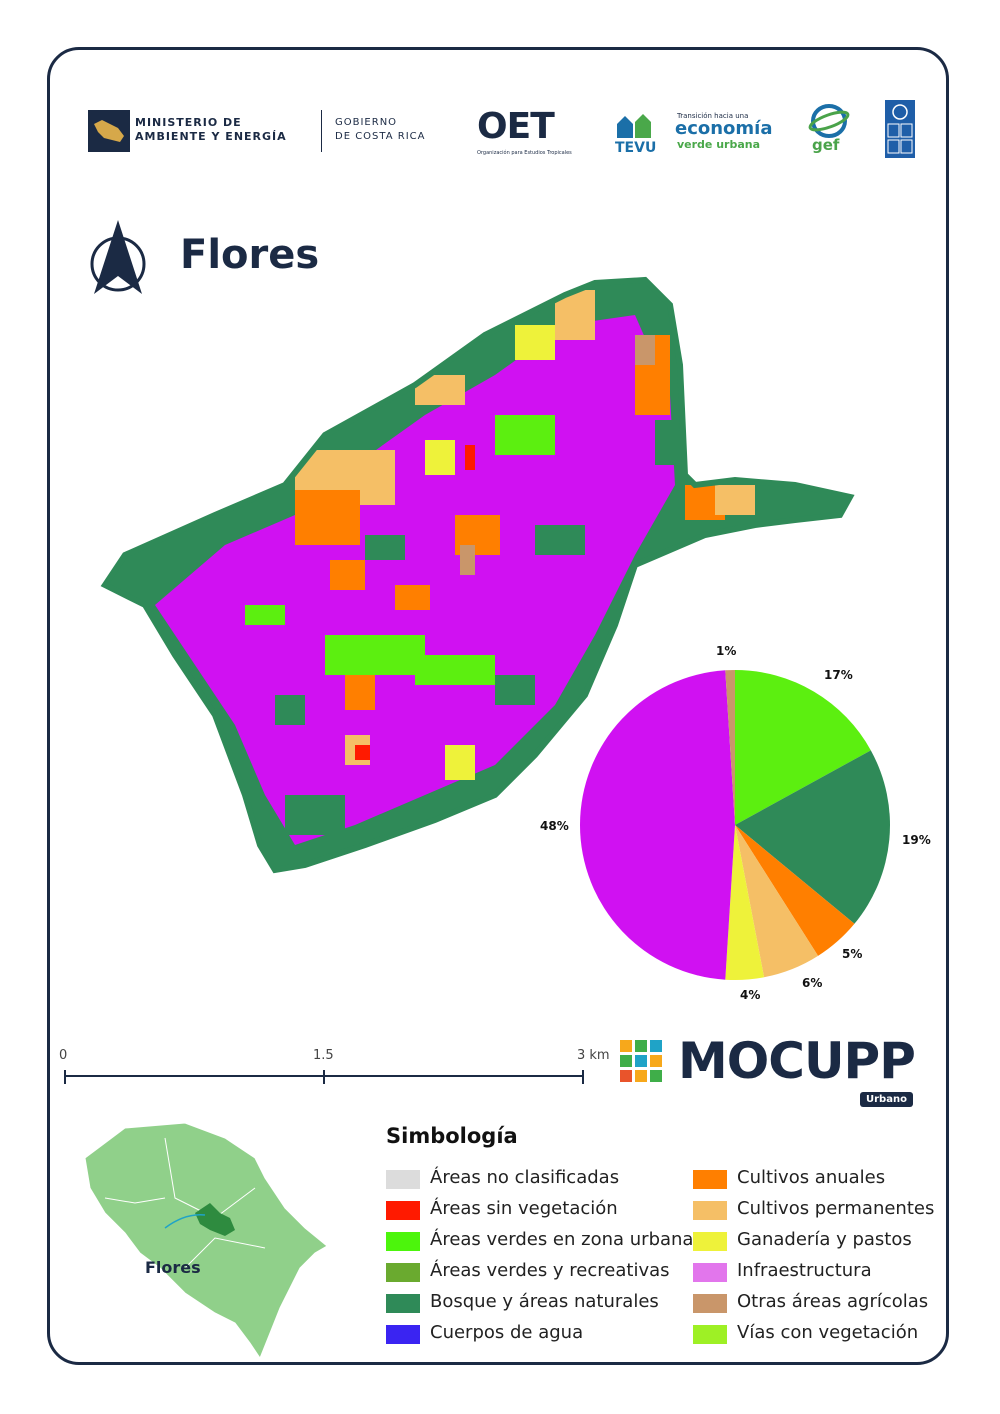 This screenshot has height=1414, width=1000. What do you see at coordinates (516, 126) in the screenshot?
I see `oet-logo: OET` at bounding box center [516, 126].